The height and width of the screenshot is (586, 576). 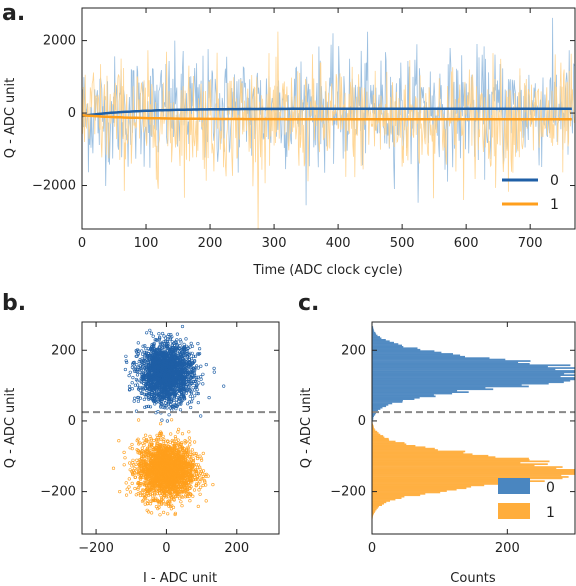 I want to click on panel-b-frame, so click(x=180, y=428).